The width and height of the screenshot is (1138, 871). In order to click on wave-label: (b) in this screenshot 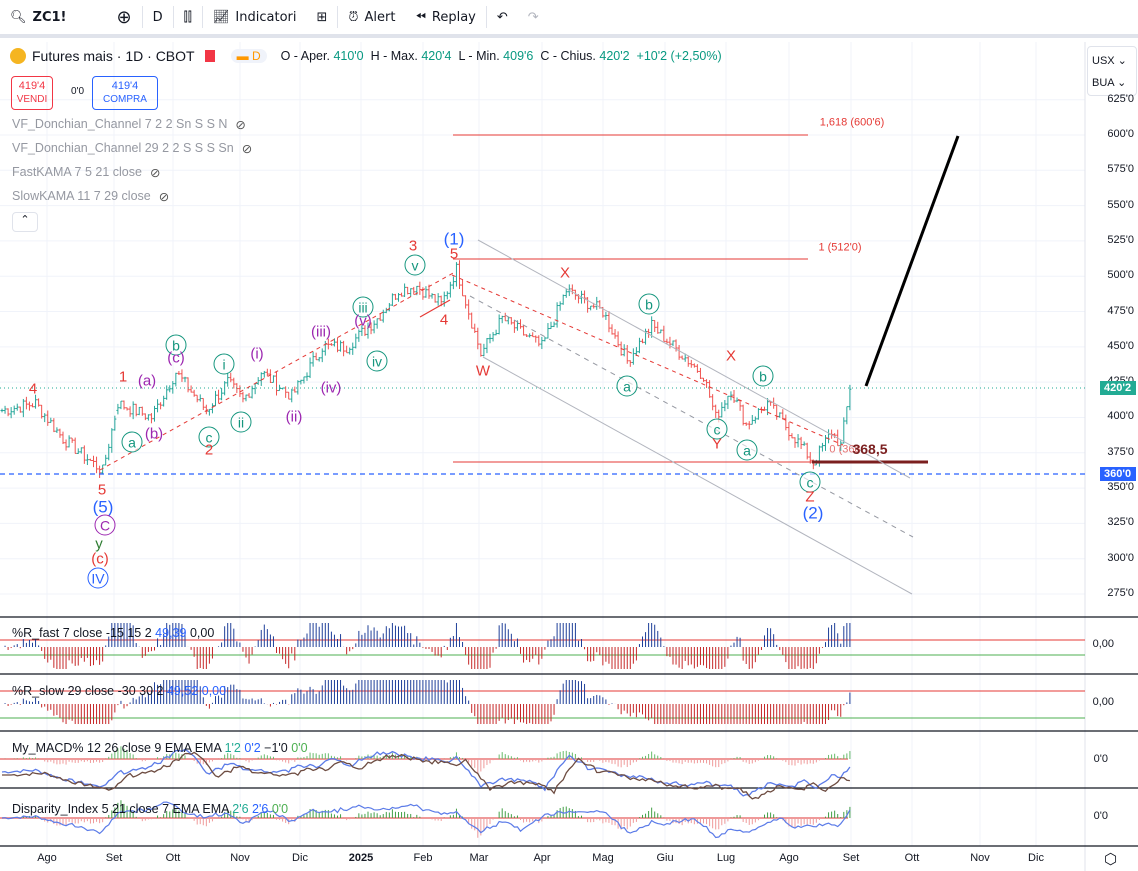, I will do `click(154, 434)`.